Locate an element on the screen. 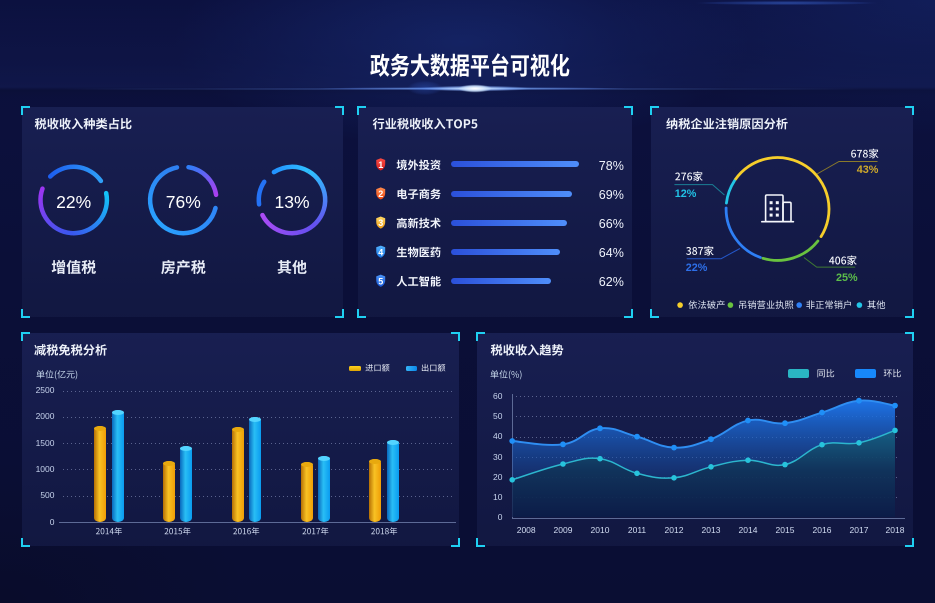 The image size is (935, 603). svg-text: 4 is located at coordinates (380, 252).